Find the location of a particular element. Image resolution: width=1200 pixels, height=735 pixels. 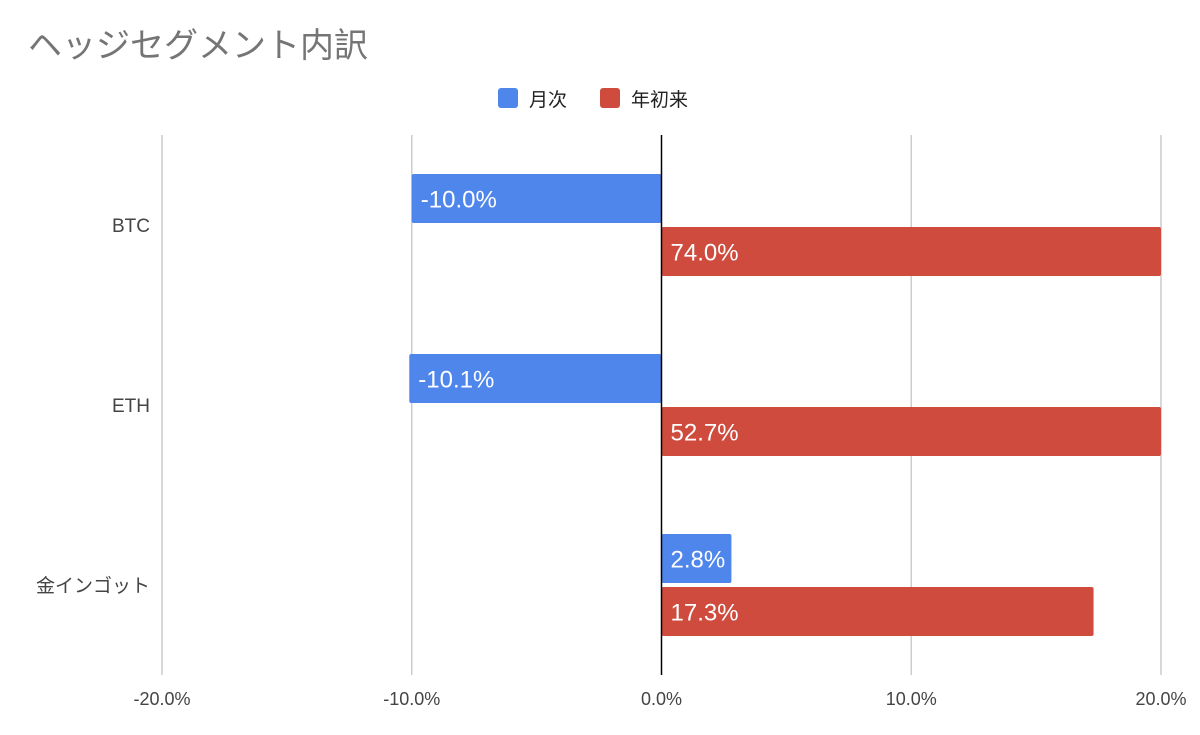

bar-value-label: 2.8% is located at coordinates (698, 560).